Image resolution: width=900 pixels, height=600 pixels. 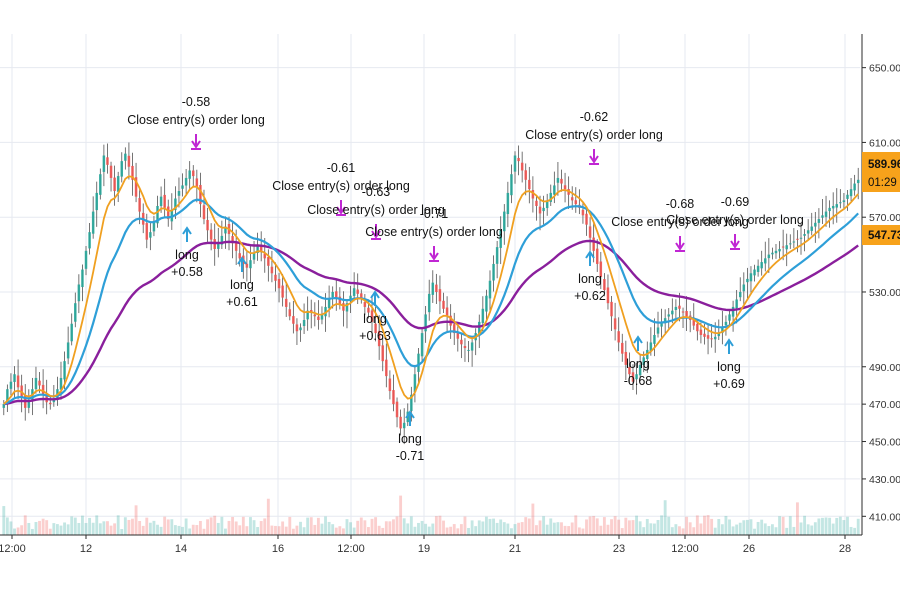 What do you see at coordinates (434, 232) in the screenshot?
I see `trade-label: Close entry(s) order long` at bounding box center [434, 232].